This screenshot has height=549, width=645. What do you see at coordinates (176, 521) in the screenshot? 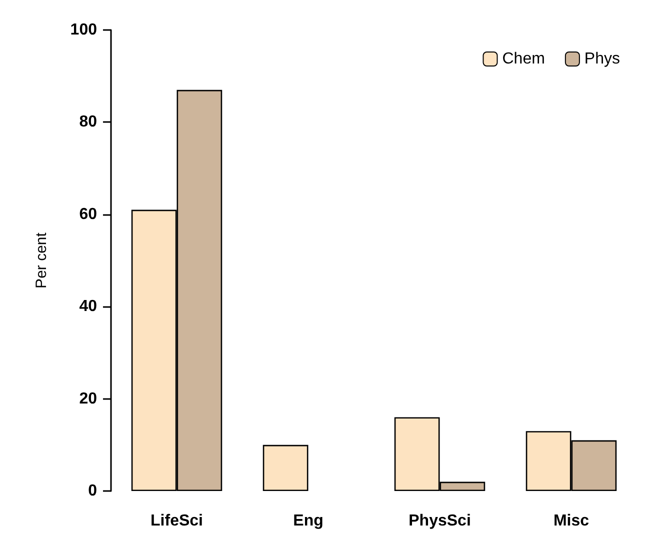
I see `x-tick-label: LifeSci` at bounding box center [176, 521].